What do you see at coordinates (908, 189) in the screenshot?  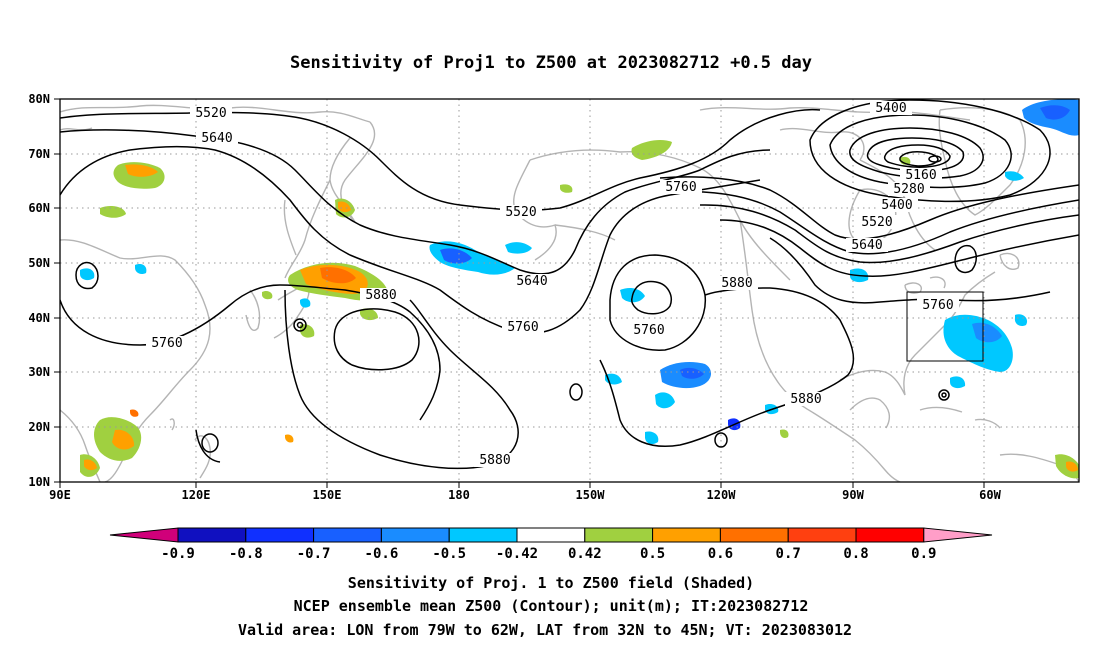 I see `contour-label: 5280` at bounding box center [908, 189].